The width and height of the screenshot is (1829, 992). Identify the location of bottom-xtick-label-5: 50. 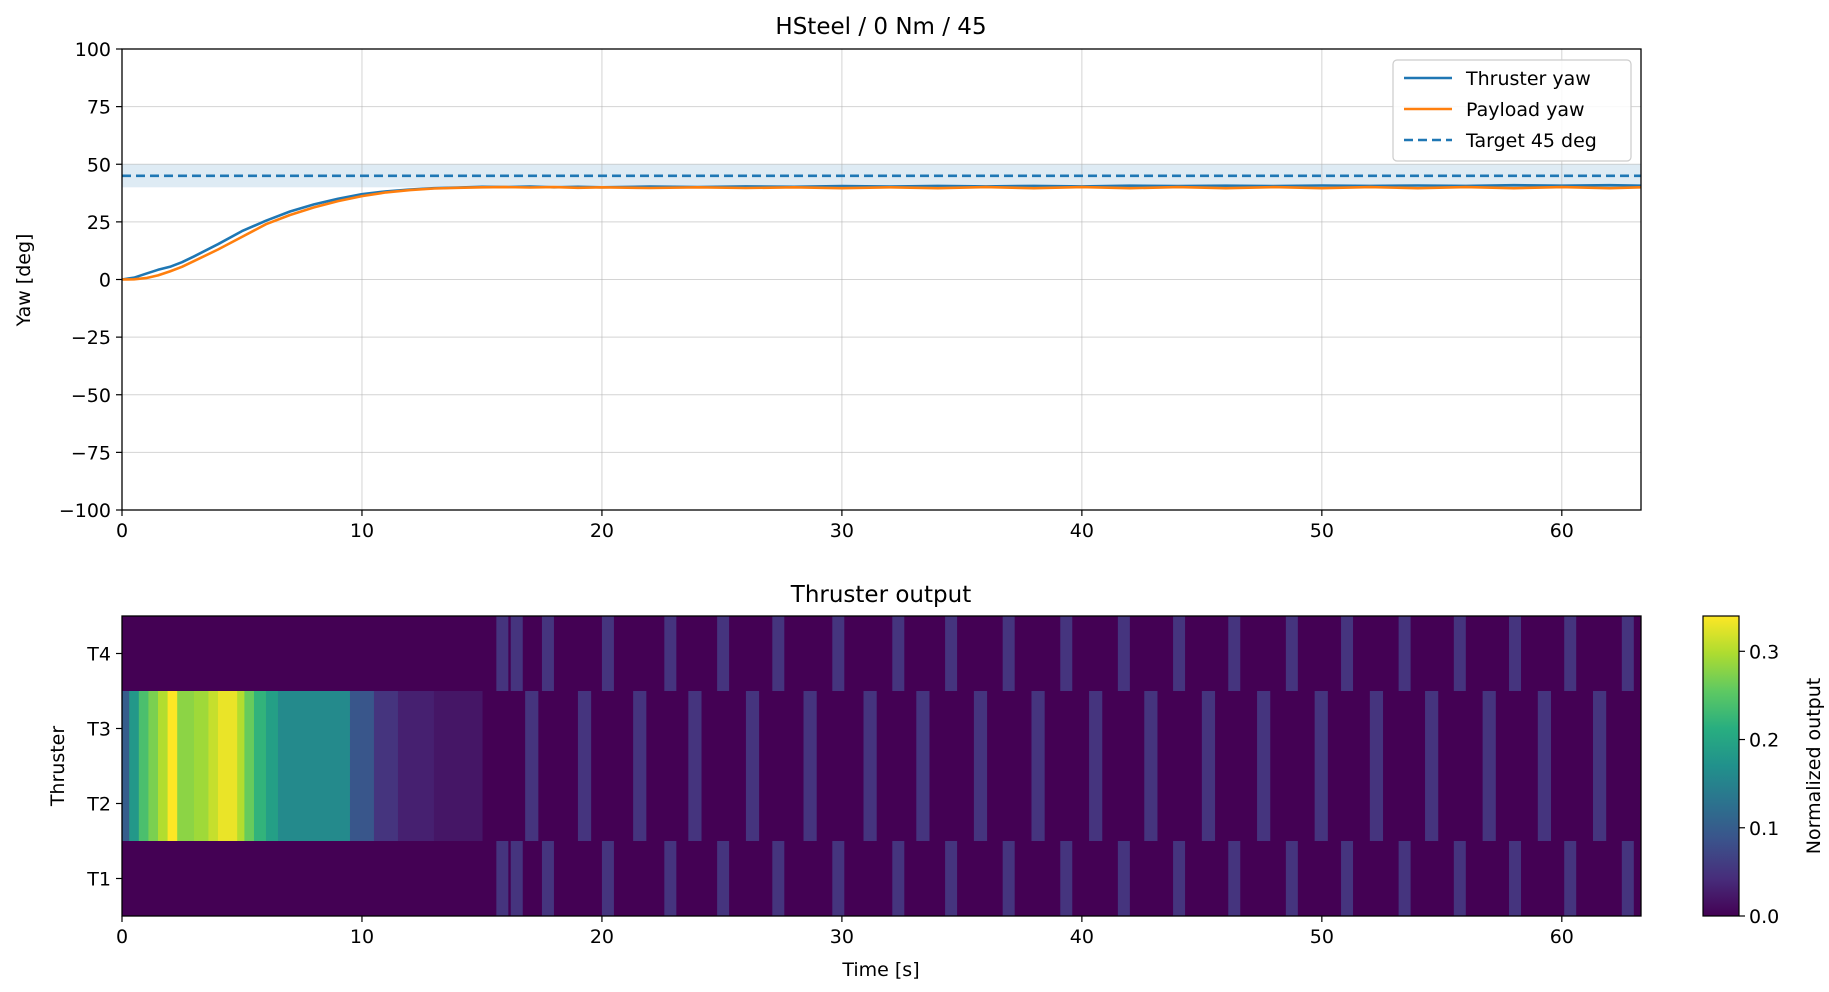
(1322, 937).